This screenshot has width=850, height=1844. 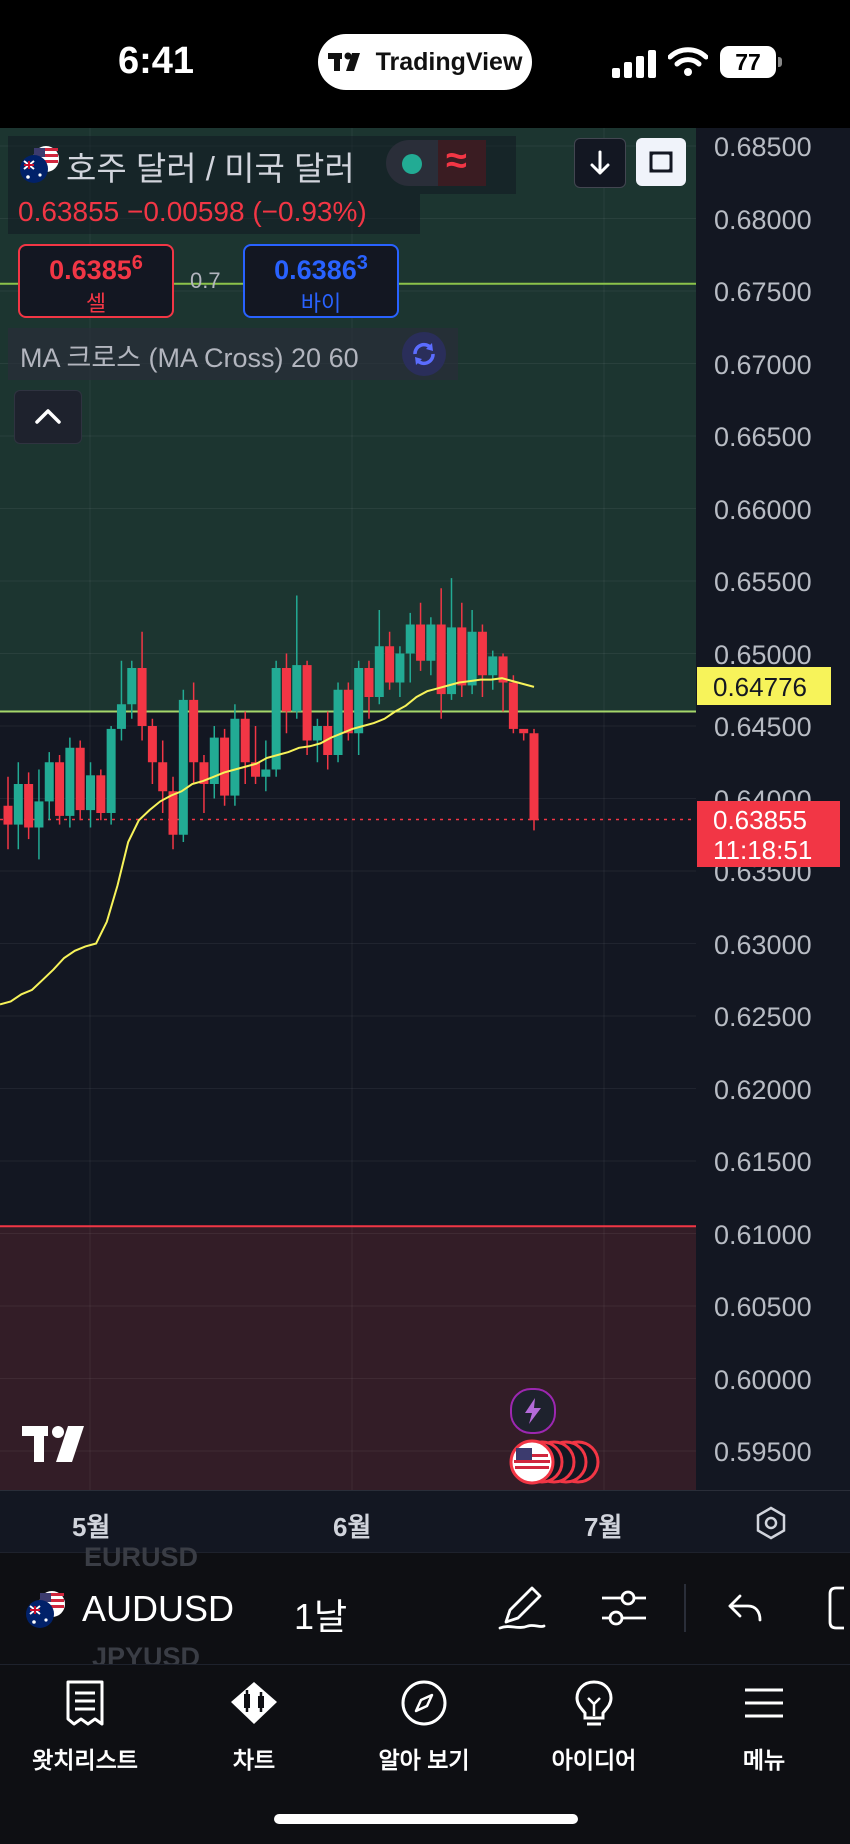 I want to click on symbol-selector: AUDUSD, so click(x=158, y=1608).